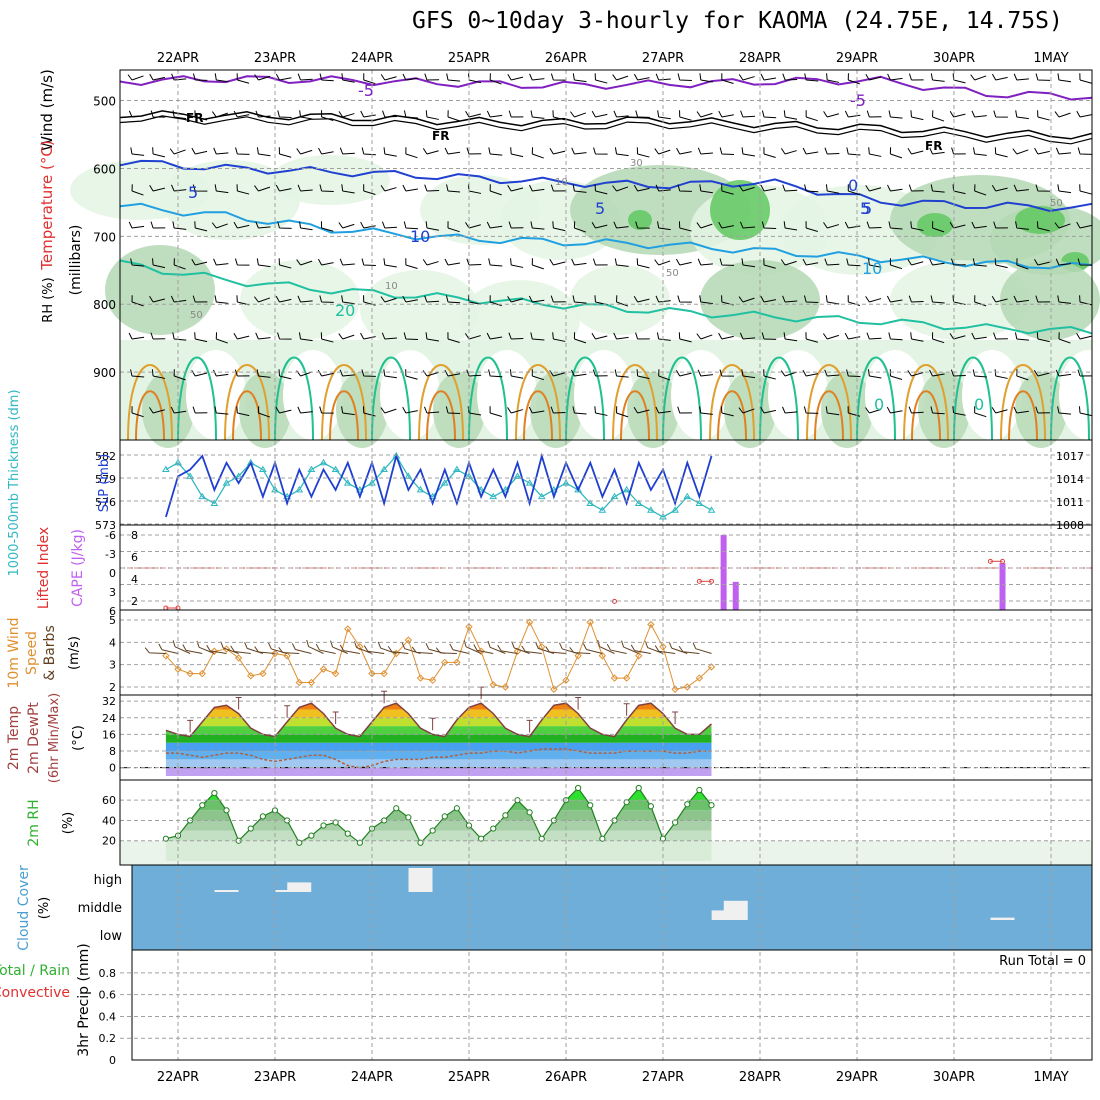 This screenshot has height=1100, width=1100. Describe the element at coordinates (330, 180) in the screenshot. I see `rh-shade` at that location.